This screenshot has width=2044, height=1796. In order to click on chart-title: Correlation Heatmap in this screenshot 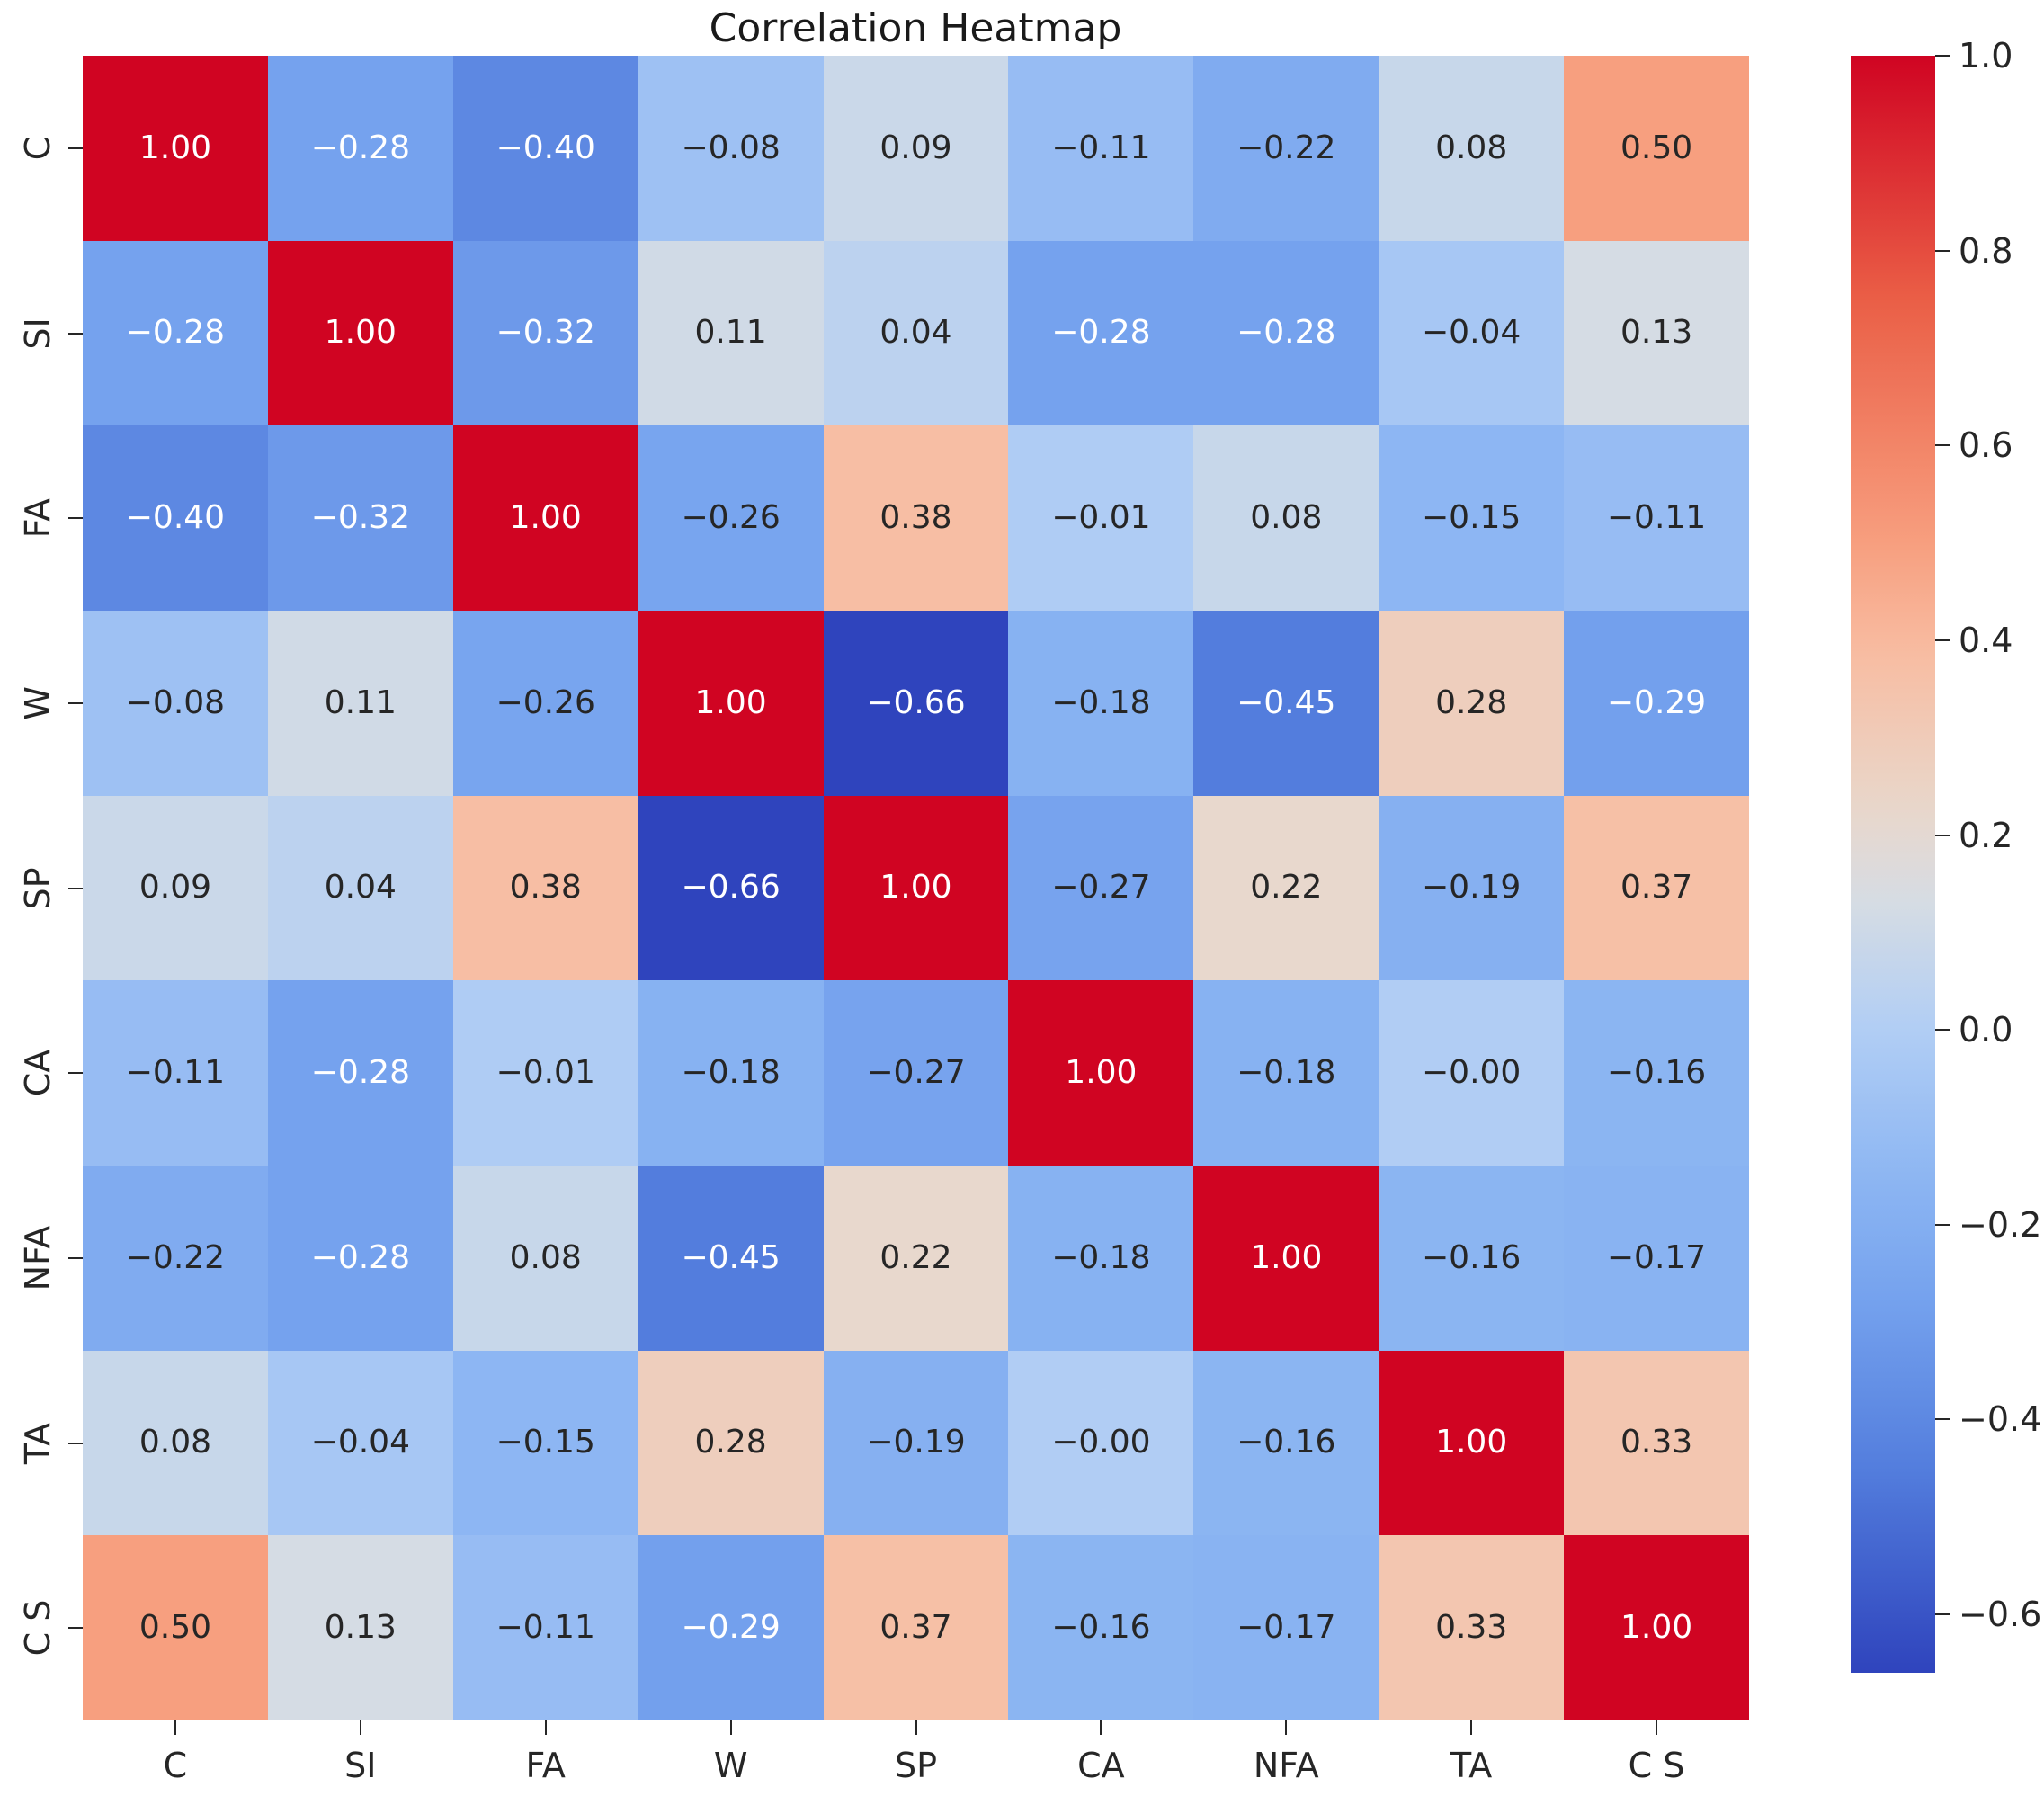, I will do `click(915, 28)`.